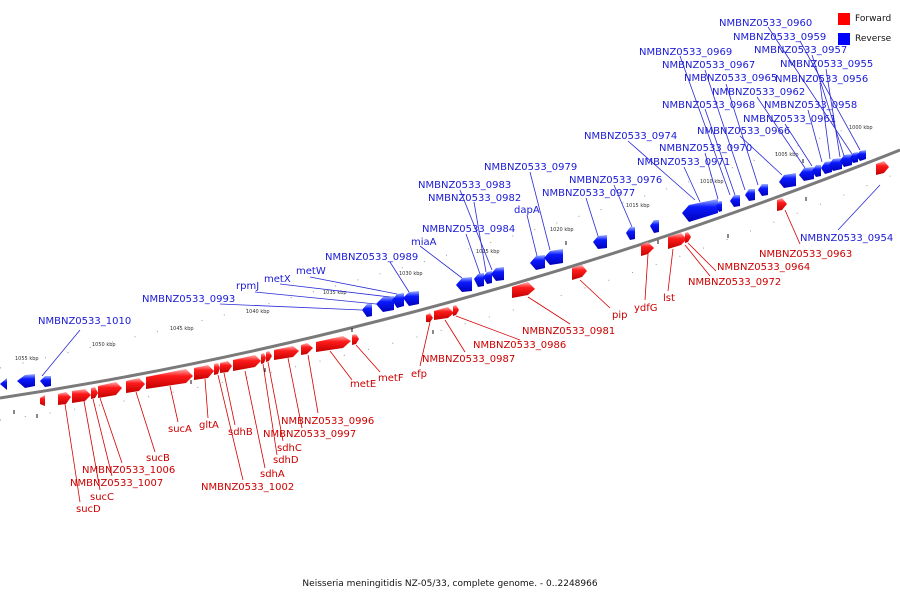 The height and width of the screenshot is (600, 900). Describe the element at coordinates (527, 210) in the screenshot. I see `gene-label: dapA` at that location.